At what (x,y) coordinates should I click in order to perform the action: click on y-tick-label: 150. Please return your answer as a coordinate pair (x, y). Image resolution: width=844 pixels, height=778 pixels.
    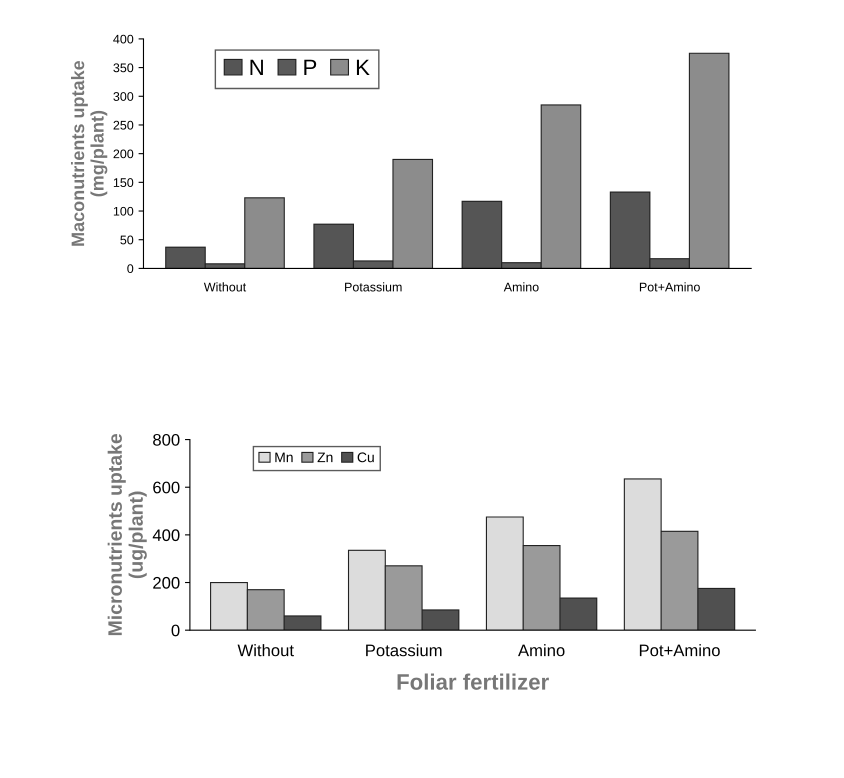
    Looking at the image, I should click on (124, 182).